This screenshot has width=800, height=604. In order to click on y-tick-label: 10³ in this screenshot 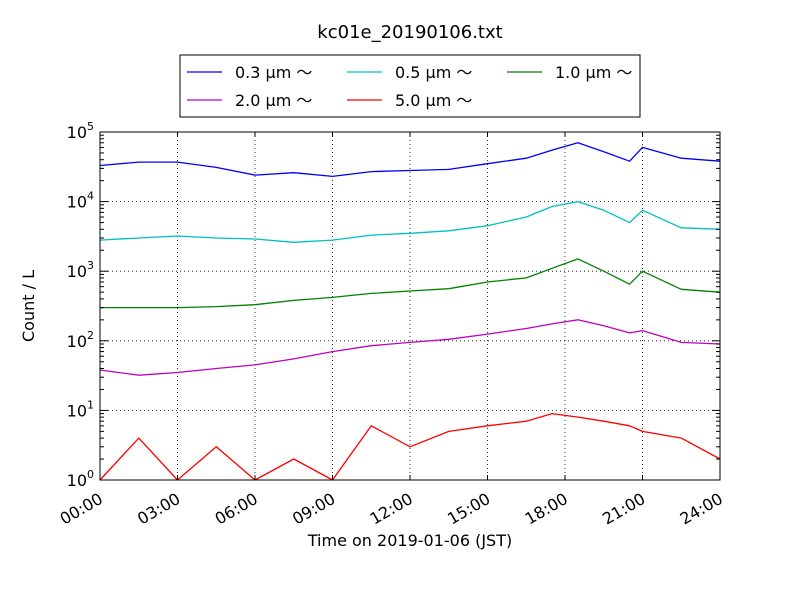, I will do `click(80, 270)`.